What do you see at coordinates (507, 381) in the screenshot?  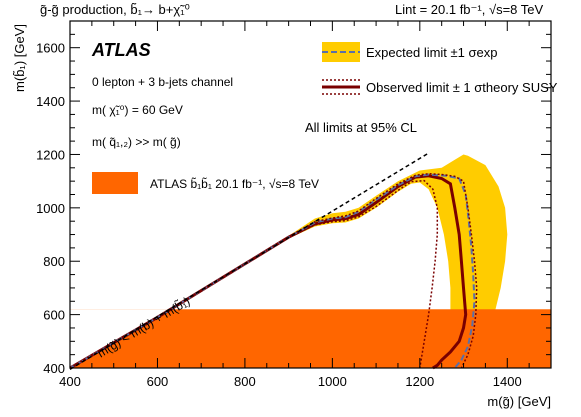 I see `x-tick-label-1400: 1400` at bounding box center [507, 381].